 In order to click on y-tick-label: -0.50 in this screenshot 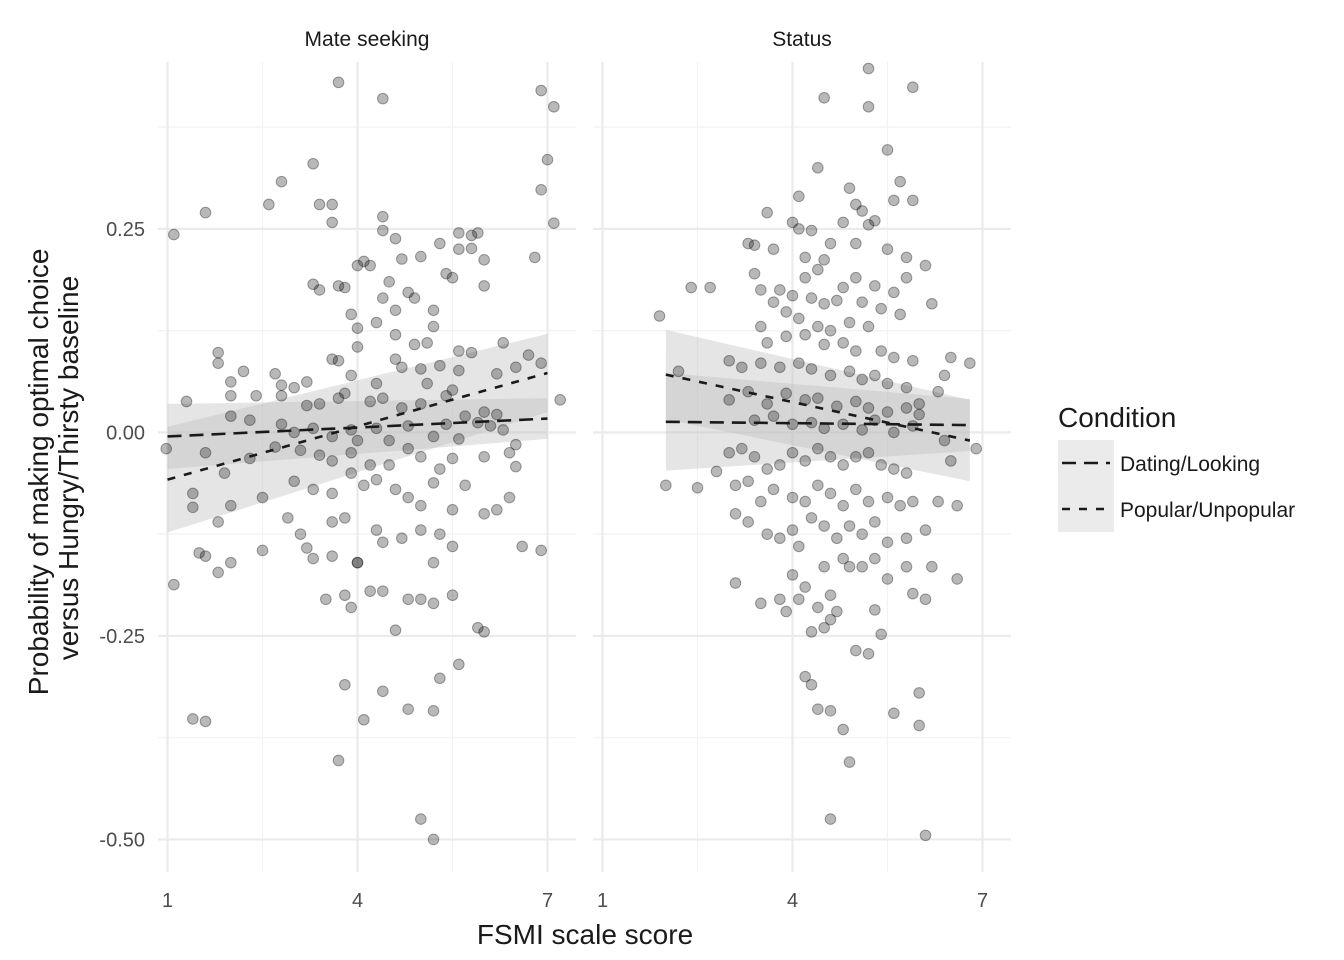, I will do `click(122, 840)`.